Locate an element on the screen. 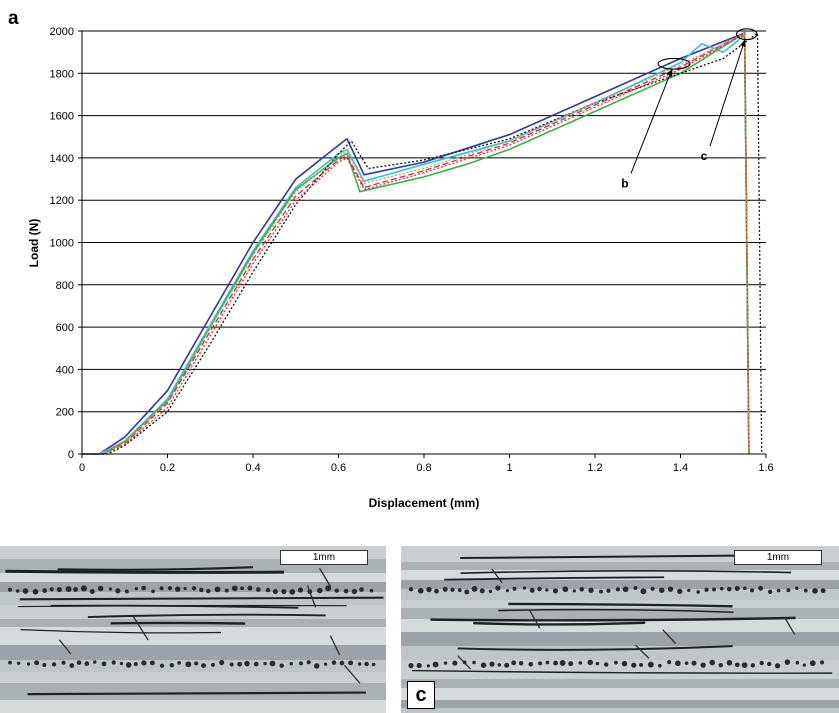 The image size is (839, 713). x-tick-label-7: 1.4 is located at coordinates (680, 468).